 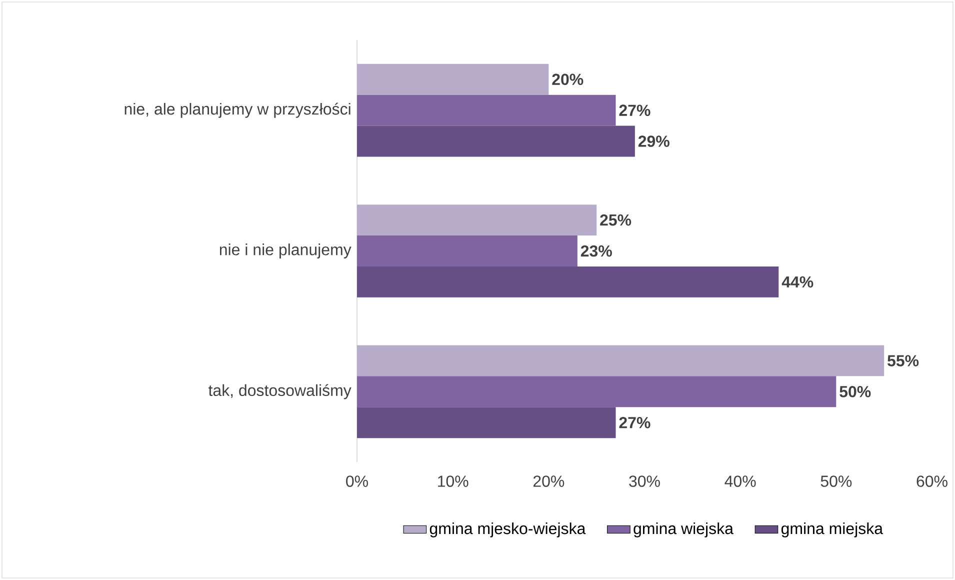 What do you see at coordinates (237, 110) in the screenshot?
I see `y-tick-label: nie, ale planujemy w przyszłości` at bounding box center [237, 110].